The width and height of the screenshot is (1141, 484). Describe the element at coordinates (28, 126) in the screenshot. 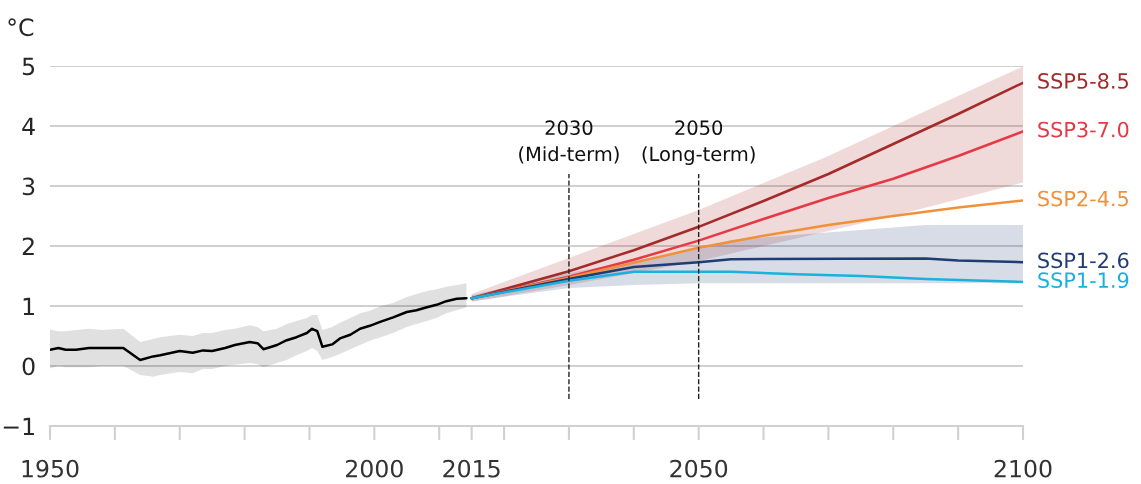

I see `y-tick-label: 4` at that location.